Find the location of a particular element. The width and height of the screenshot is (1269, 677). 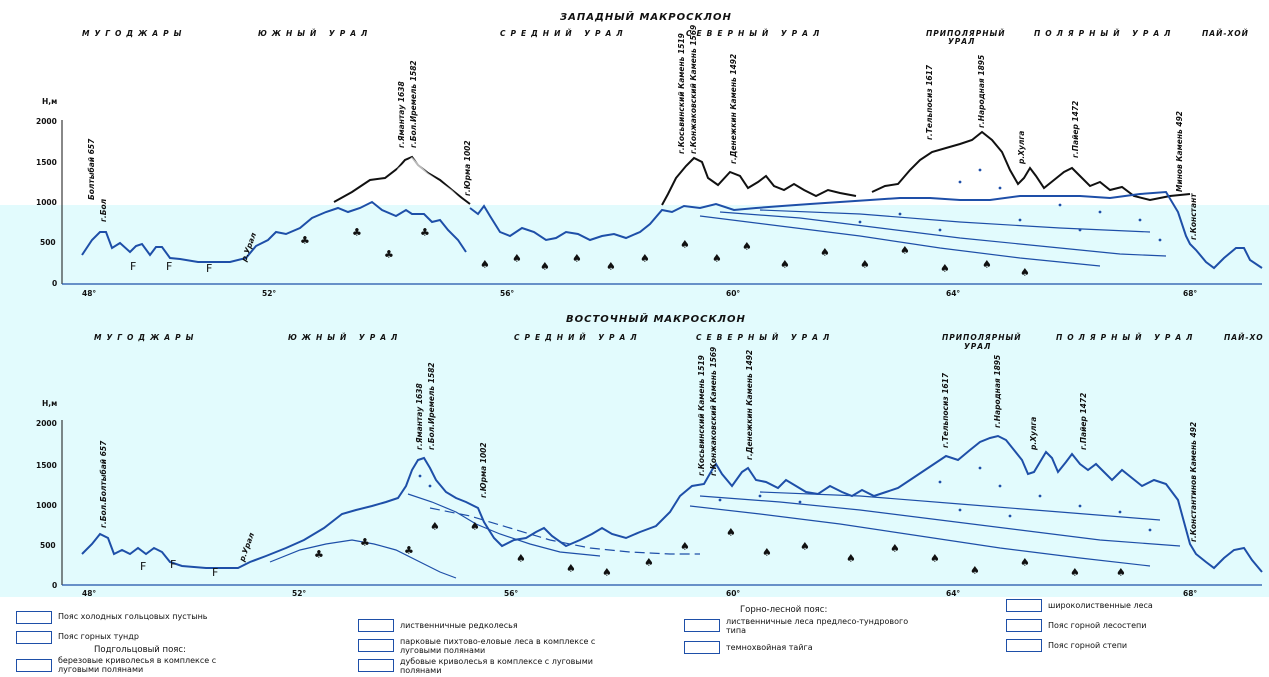

legend-label: Пояс горной лесостепи is located at coordinates (1097, 625).